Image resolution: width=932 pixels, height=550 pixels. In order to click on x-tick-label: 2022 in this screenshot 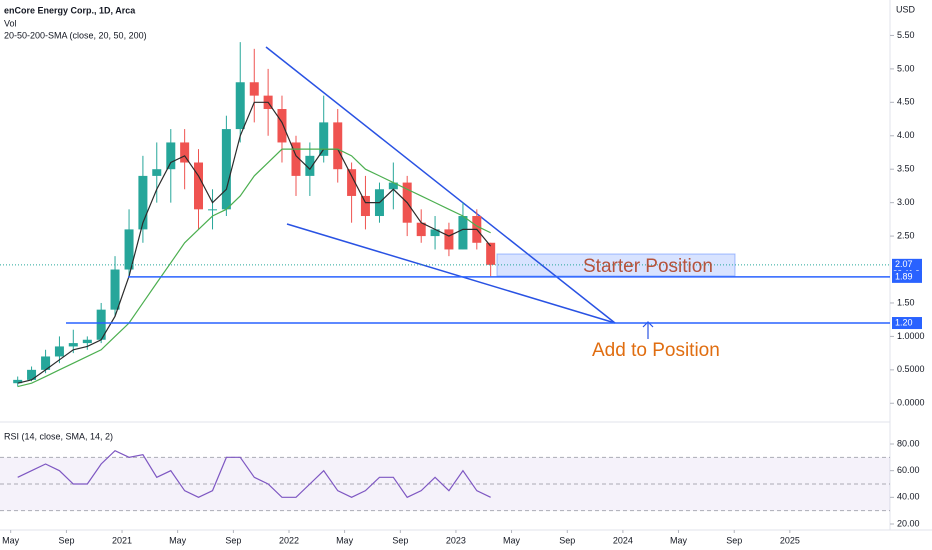, I will do `click(289, 540)`.